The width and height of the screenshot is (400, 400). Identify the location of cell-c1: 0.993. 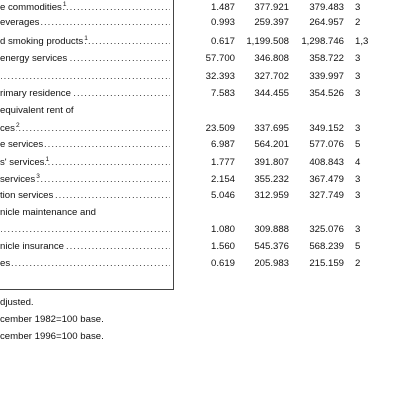
(222, 22).